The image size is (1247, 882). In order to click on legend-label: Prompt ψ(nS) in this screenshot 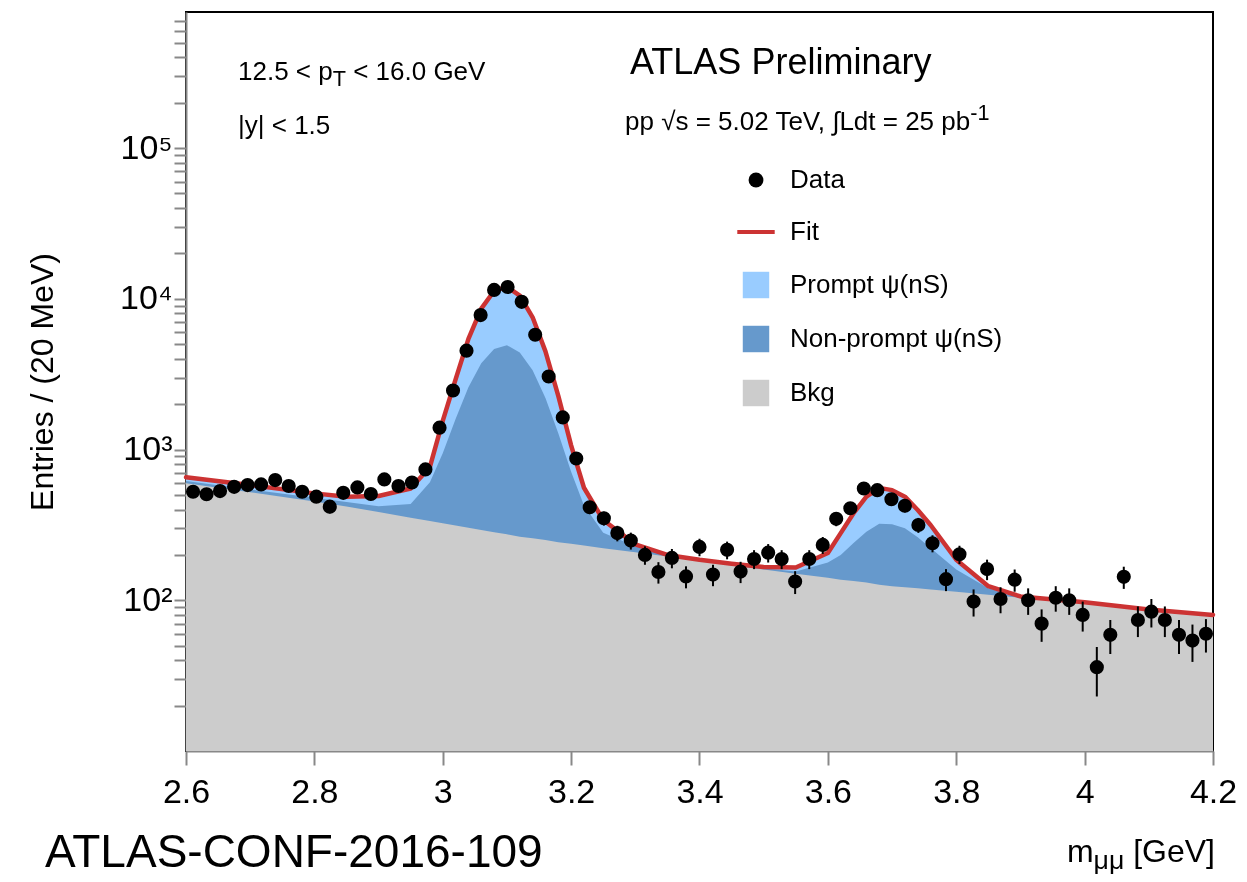, I will do `click(869, 284)`.